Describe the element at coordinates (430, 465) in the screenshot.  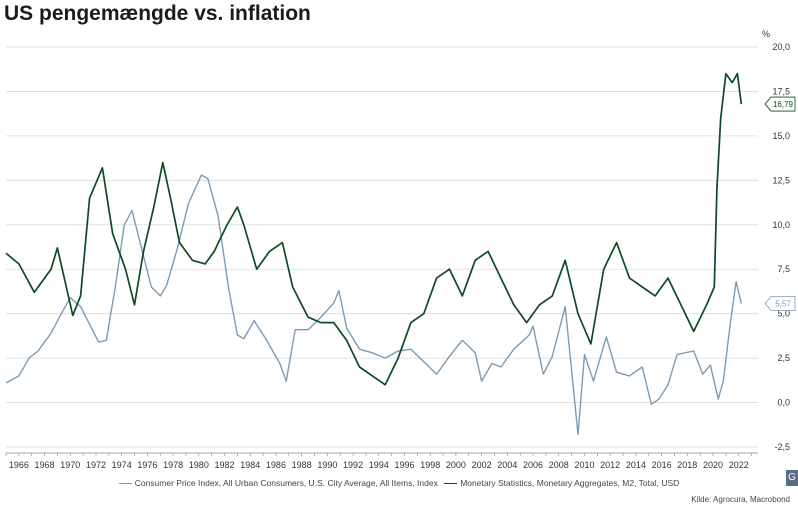
I see `x-tick-label: 1998` at that location.